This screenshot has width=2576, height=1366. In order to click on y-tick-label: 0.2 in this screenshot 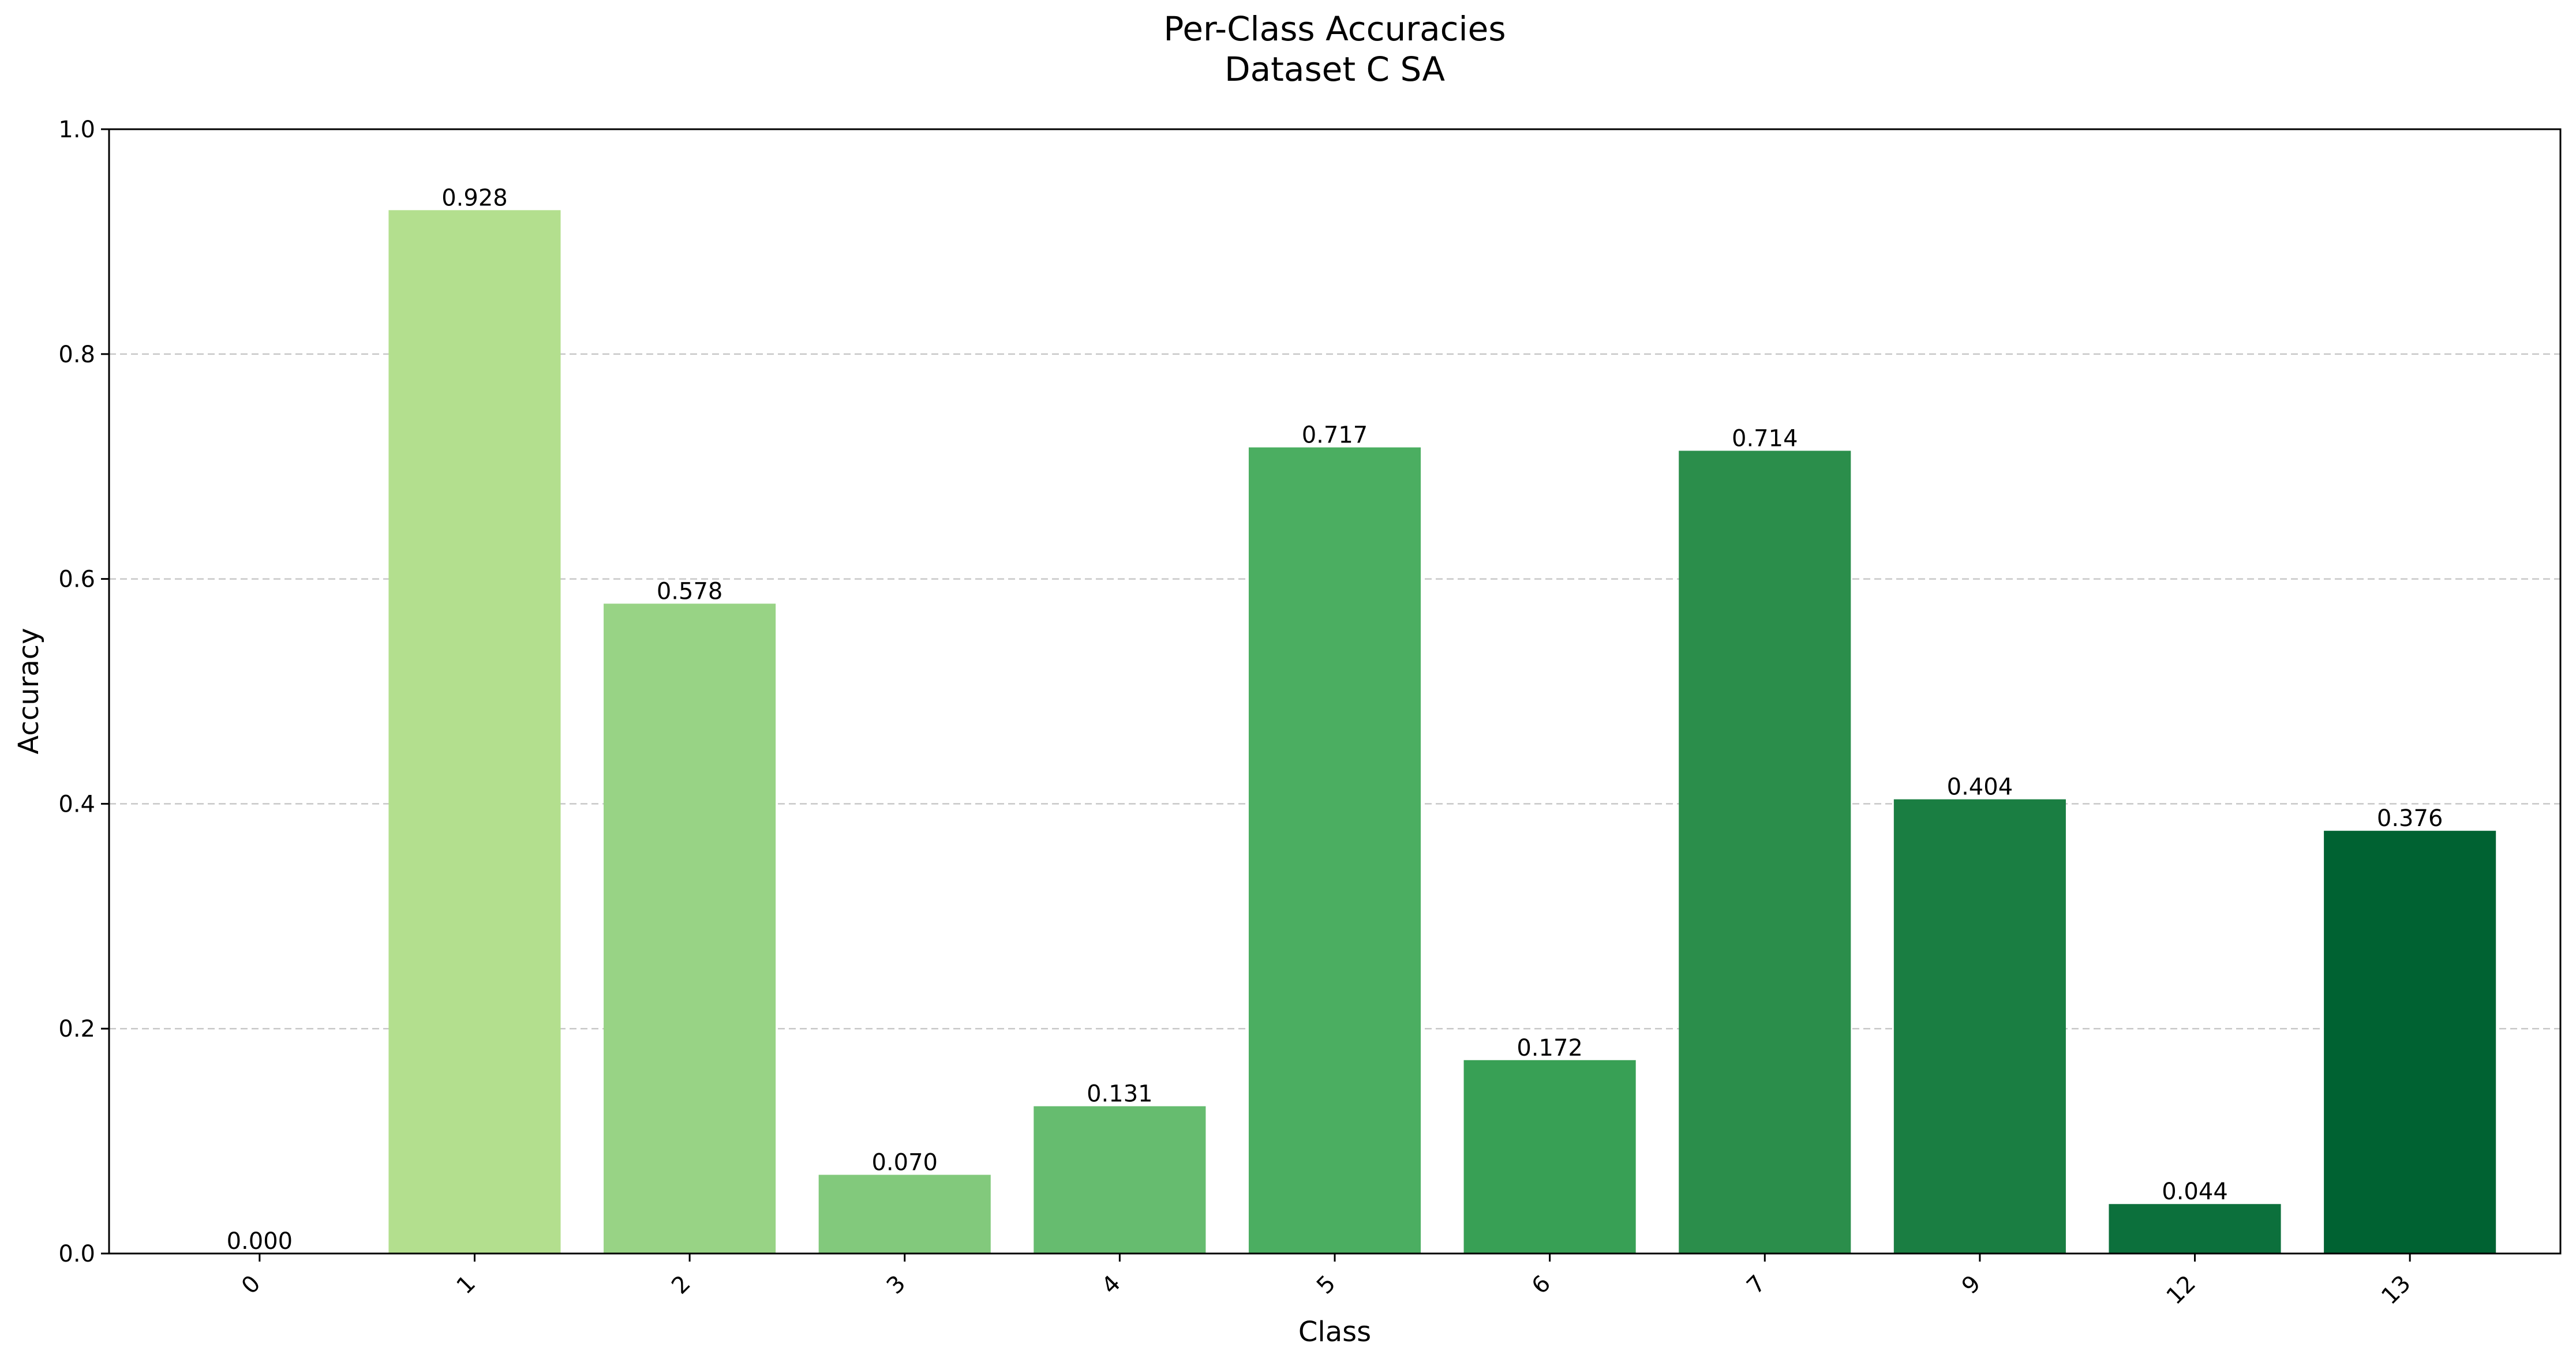, I will do `click(76, 1029)`.